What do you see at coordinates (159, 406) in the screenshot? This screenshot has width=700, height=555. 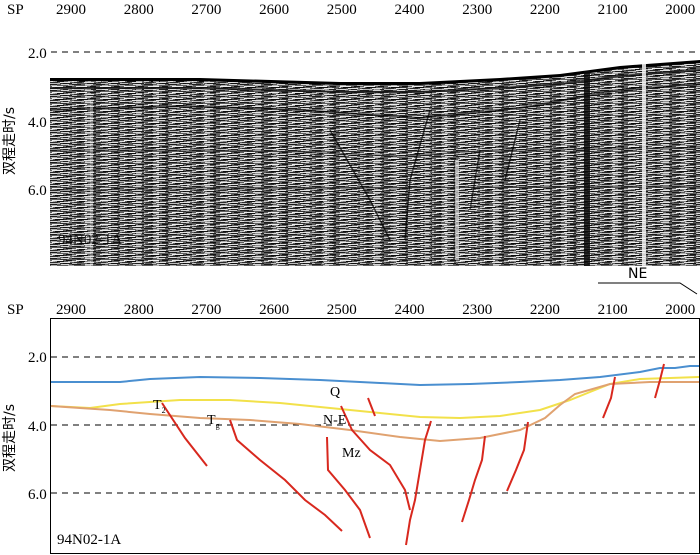 I see `horizon-t2-label: T2` at bounding box center [159, 406].